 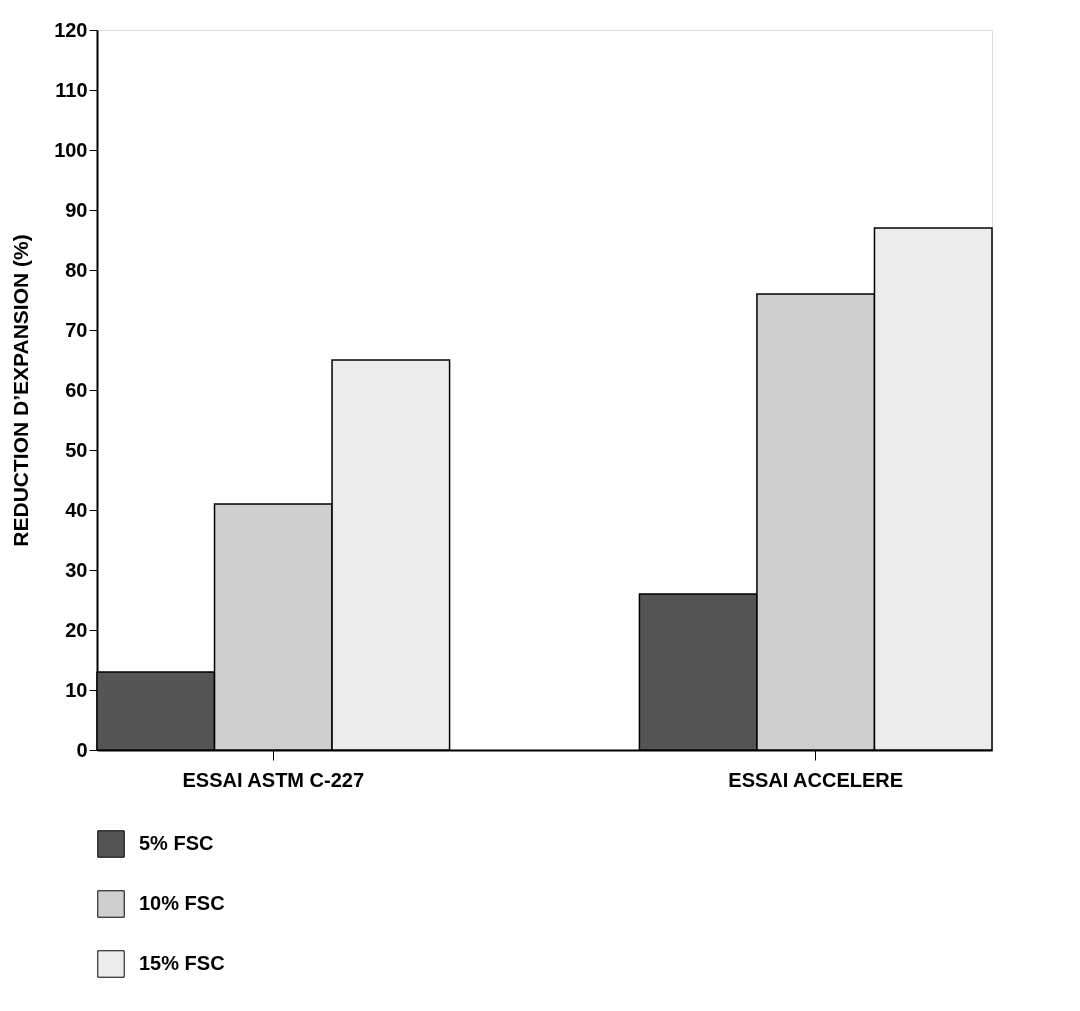 I want to click on y-tick-label: 120, so click(x=71, y=29).